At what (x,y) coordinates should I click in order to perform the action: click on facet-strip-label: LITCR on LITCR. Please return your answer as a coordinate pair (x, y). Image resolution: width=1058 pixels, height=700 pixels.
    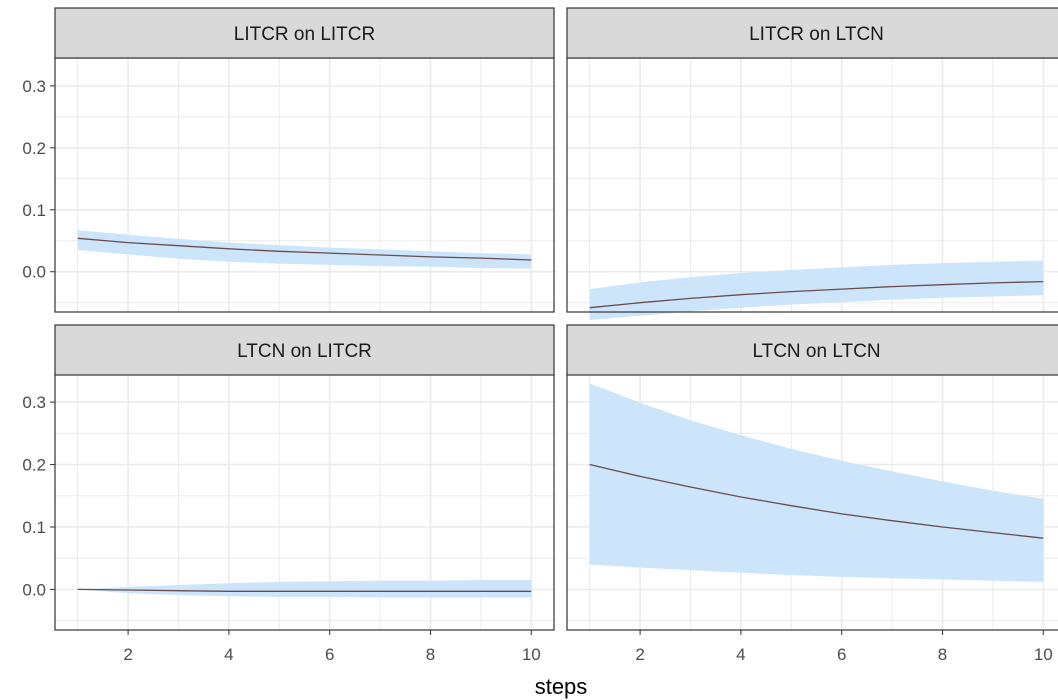
    Looking at the image, I should click on (304, 34).